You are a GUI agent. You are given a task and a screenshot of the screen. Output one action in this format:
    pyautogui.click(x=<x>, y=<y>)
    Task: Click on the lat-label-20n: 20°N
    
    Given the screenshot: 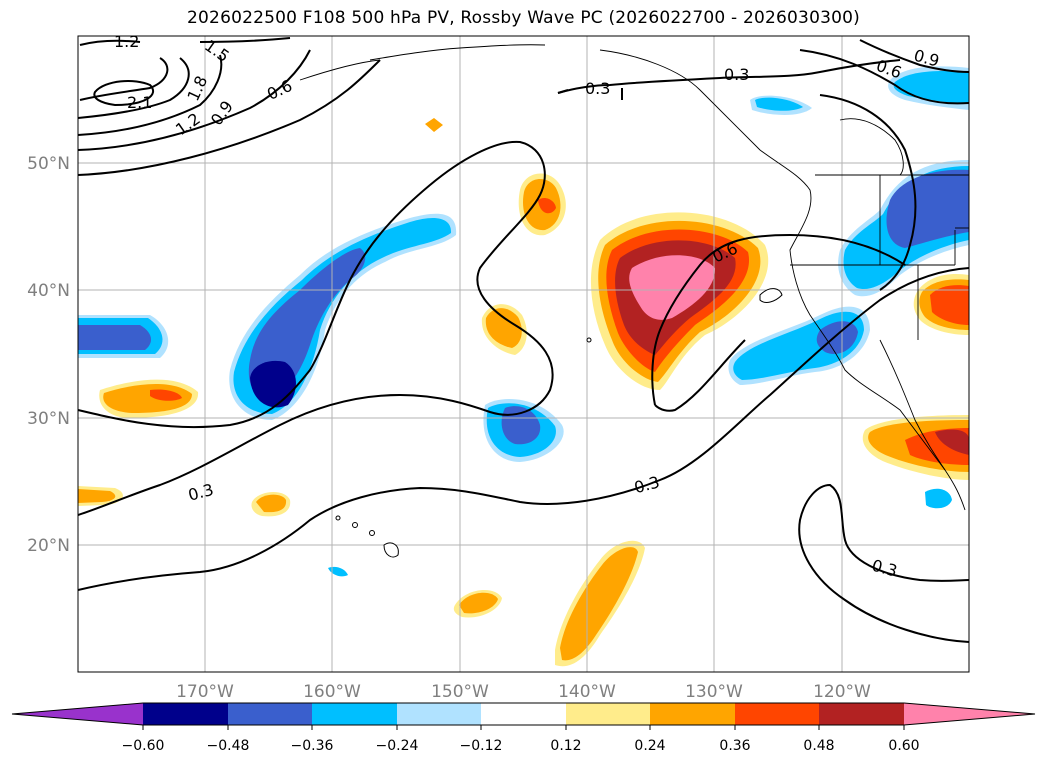 What is the action you would take?
    pyautogui.click(x=48, y=546)
    